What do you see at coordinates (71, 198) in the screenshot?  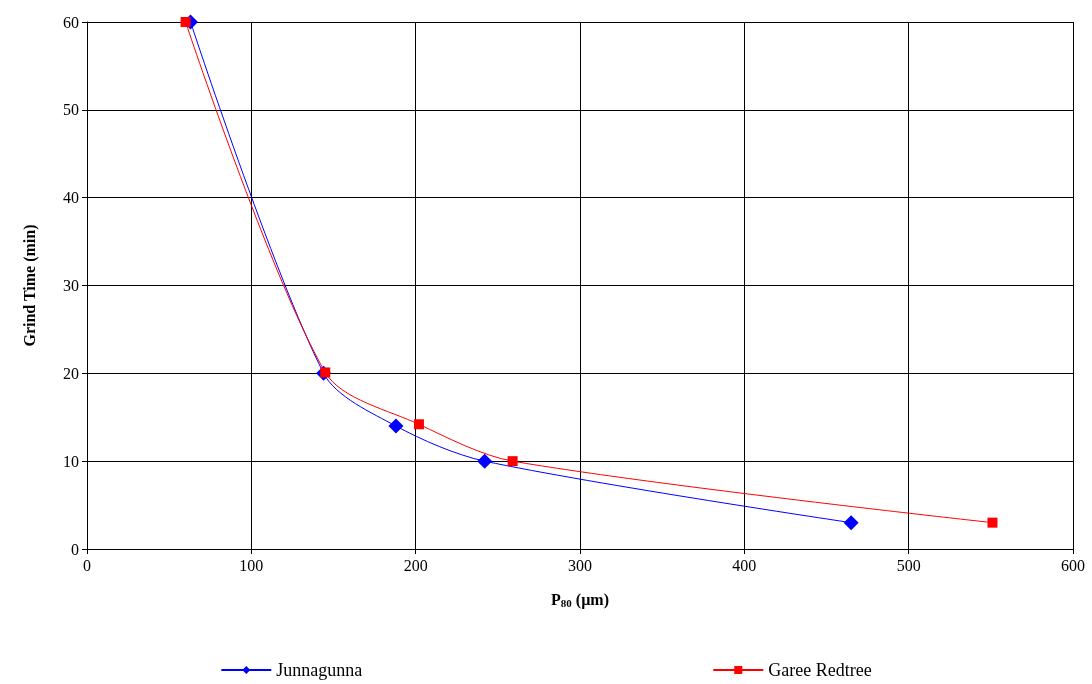 I see `y-tick-label: 40` at bounding box center [71, 198].